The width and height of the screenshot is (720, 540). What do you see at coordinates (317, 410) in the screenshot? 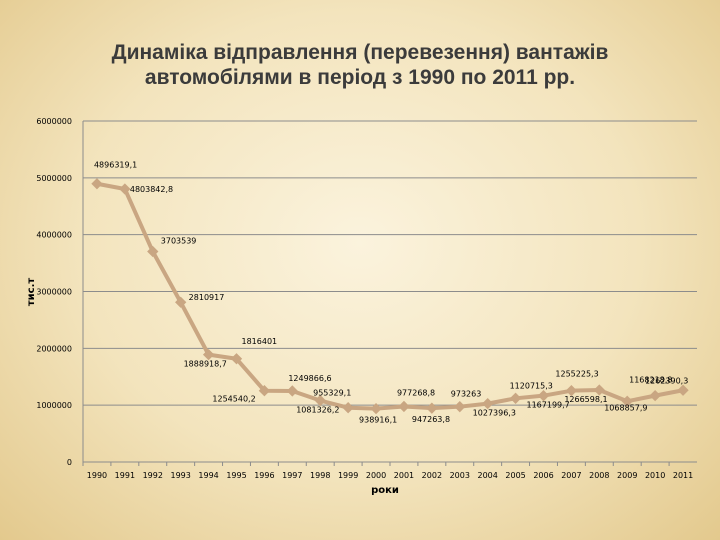
I see `data-label: 1081326,2` at bounding box center [317, 410].